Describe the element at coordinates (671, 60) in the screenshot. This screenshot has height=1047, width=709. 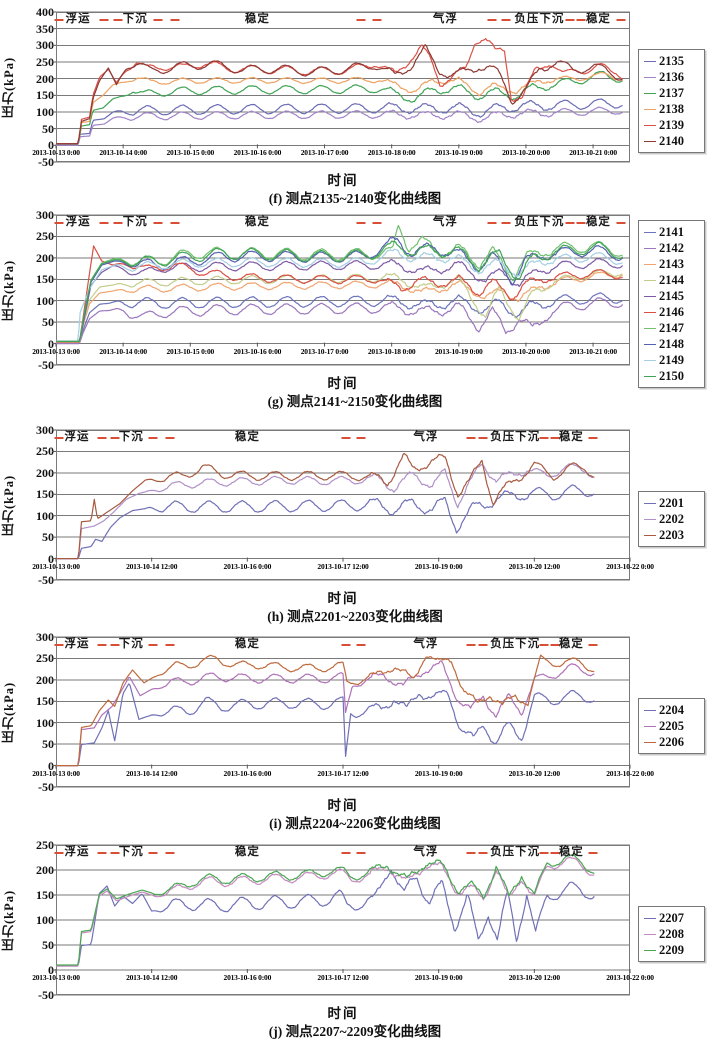
I see `legend-label: 2135` at that location.